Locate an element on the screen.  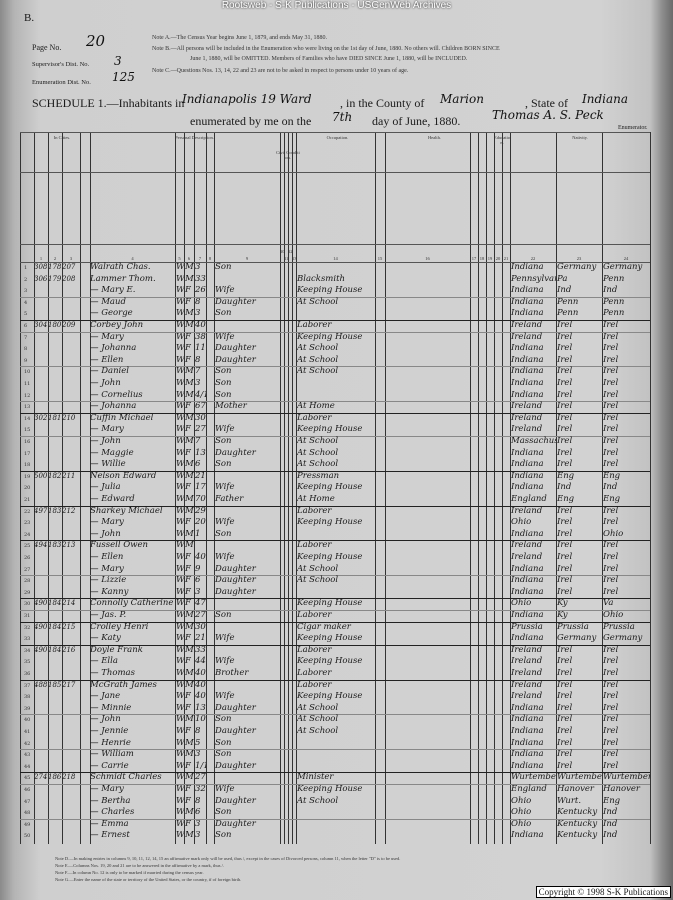
line-number: 7 is located at coordinates (26, 337).